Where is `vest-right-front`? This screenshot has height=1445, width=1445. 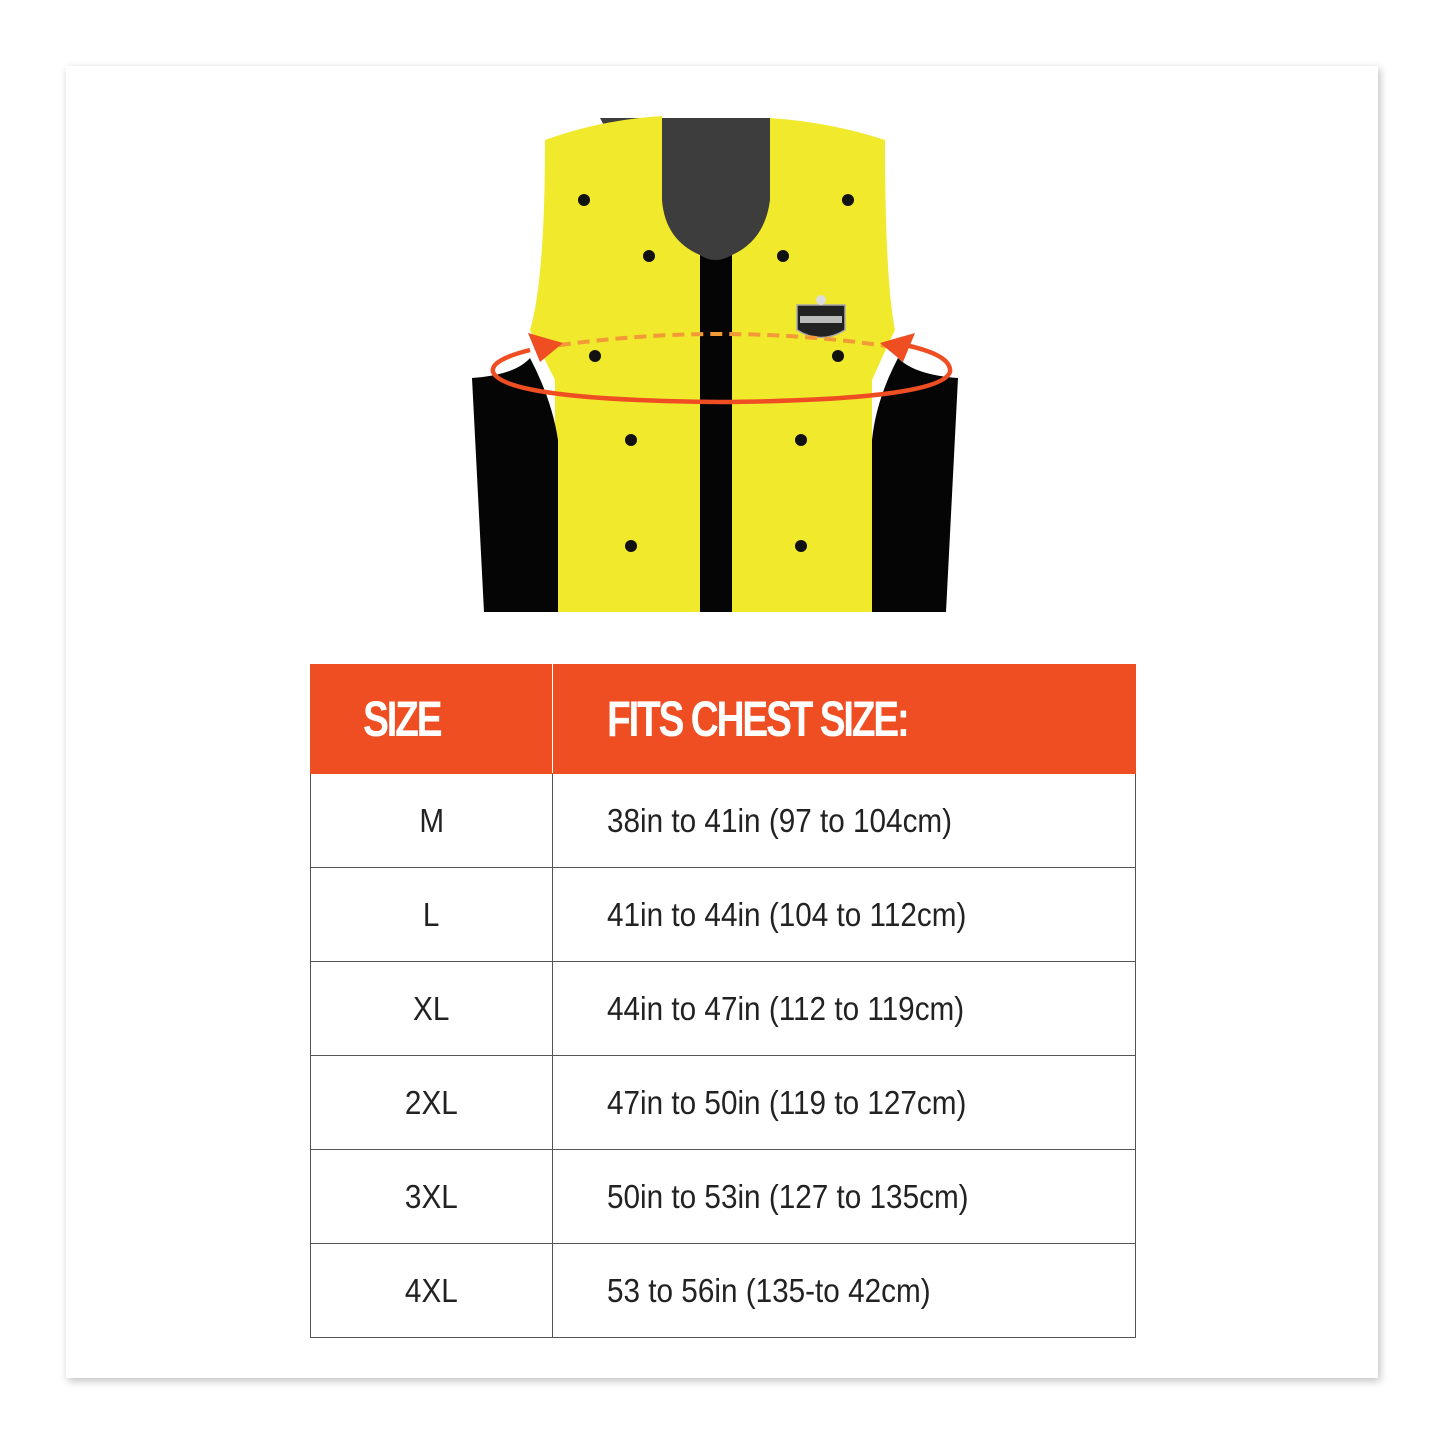 vest-right-front is located at coordinates (813, 365).